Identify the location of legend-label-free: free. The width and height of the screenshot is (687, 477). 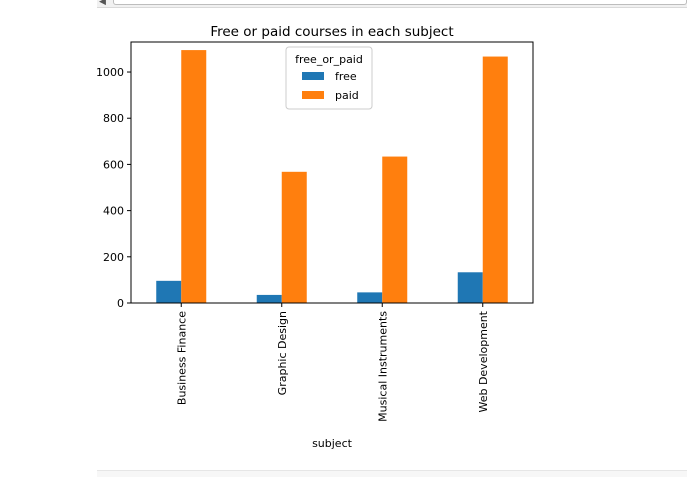
(346, 76).